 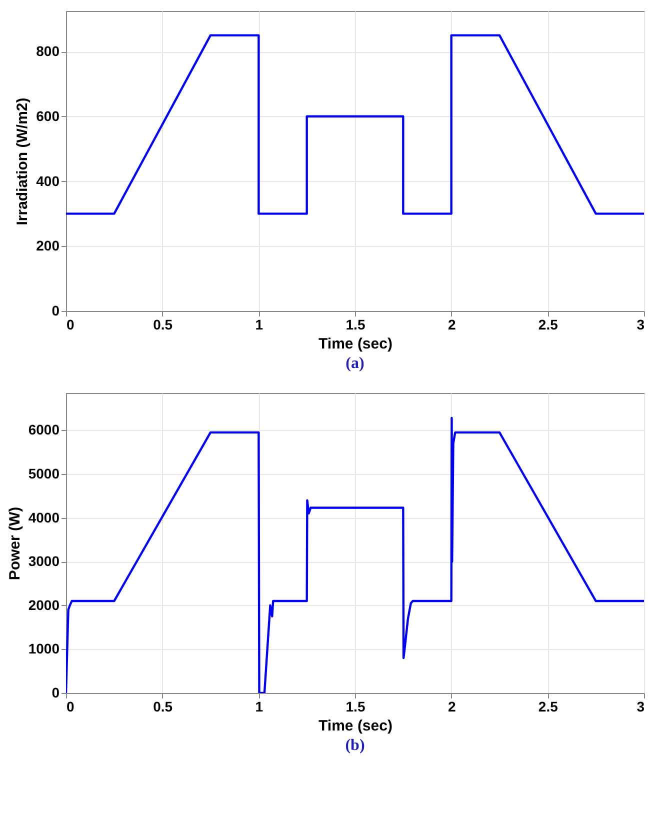 What do you see at coordinates (44, 604) in the screenshot?
I see `y-tick-label: 2000` at bounding box center [44, 604].